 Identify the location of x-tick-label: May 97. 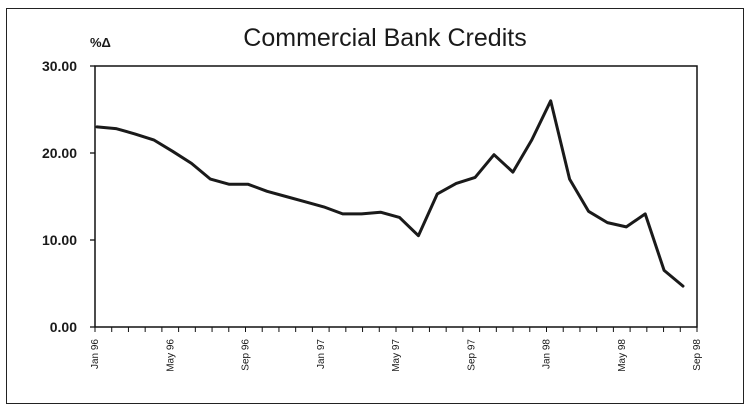
(396, 355).